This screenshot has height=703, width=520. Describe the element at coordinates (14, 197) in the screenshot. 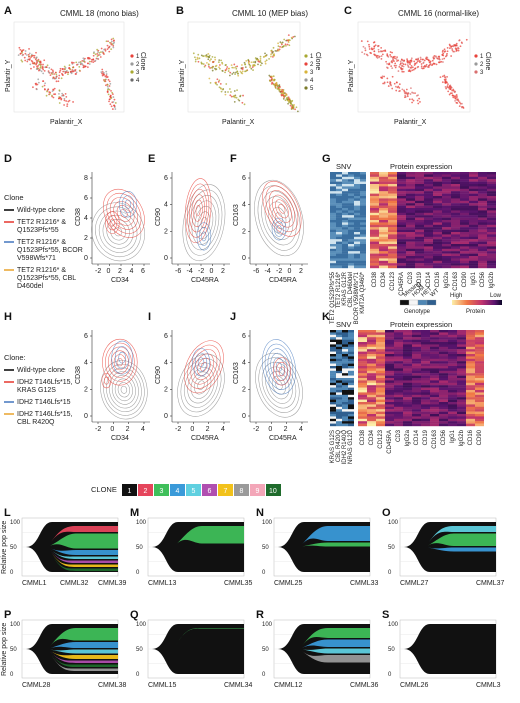

I see `legend-d-title: Clone` at that location.